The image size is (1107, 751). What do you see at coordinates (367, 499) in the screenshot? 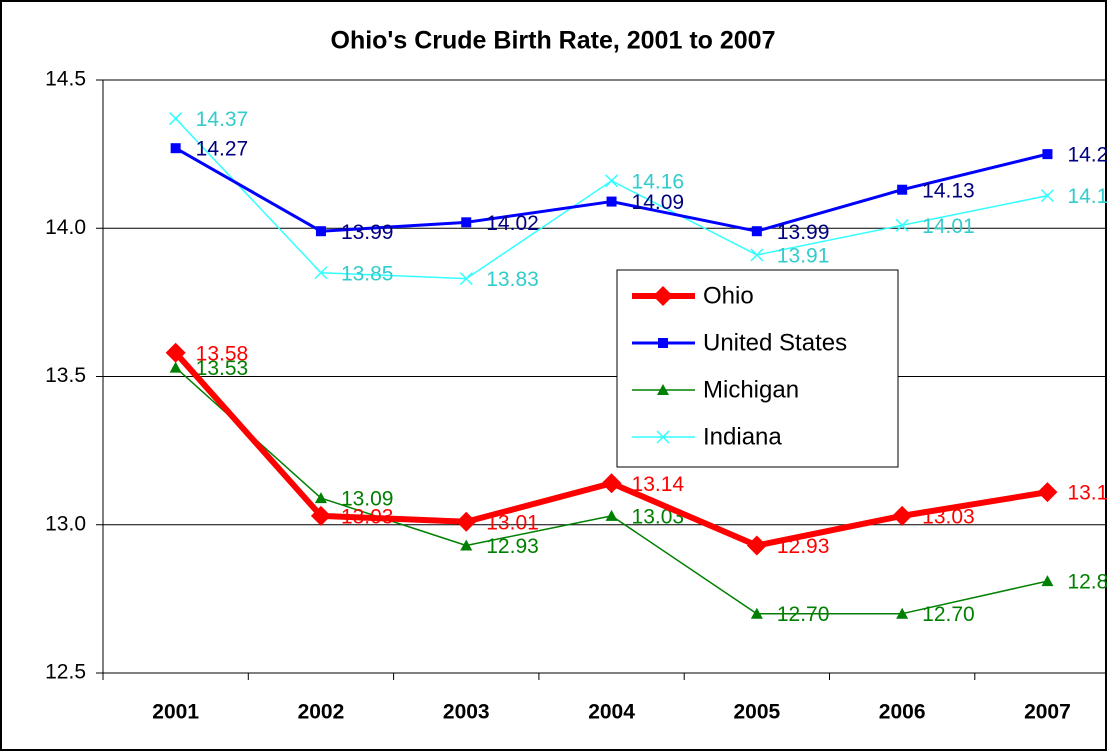
I see `data-label: 13.09` at bounding box center [367, 499].